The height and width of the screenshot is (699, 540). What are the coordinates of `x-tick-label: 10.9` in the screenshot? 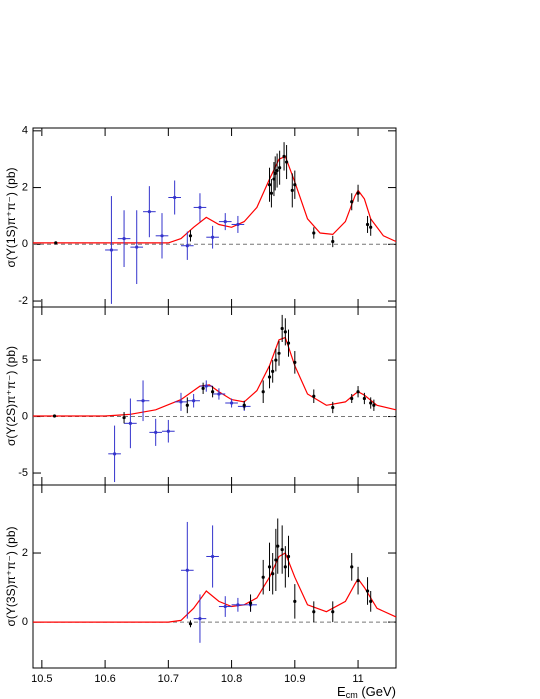 It's located at (294, 679).